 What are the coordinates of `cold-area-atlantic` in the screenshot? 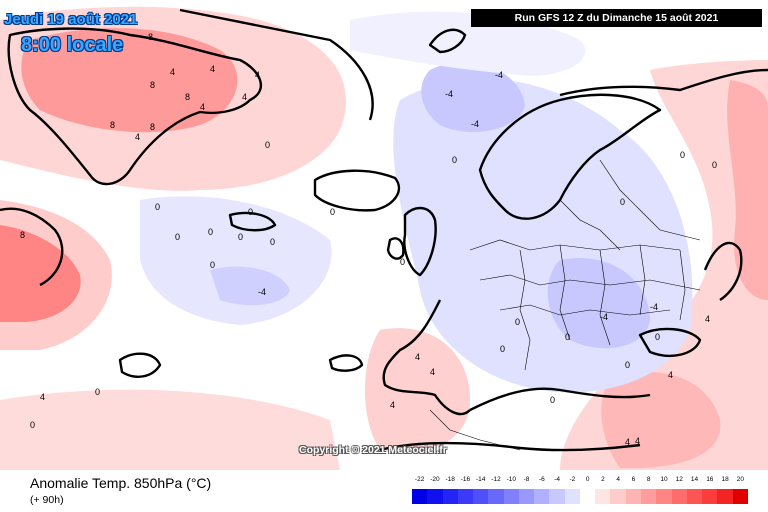 It's located at (236, 260).